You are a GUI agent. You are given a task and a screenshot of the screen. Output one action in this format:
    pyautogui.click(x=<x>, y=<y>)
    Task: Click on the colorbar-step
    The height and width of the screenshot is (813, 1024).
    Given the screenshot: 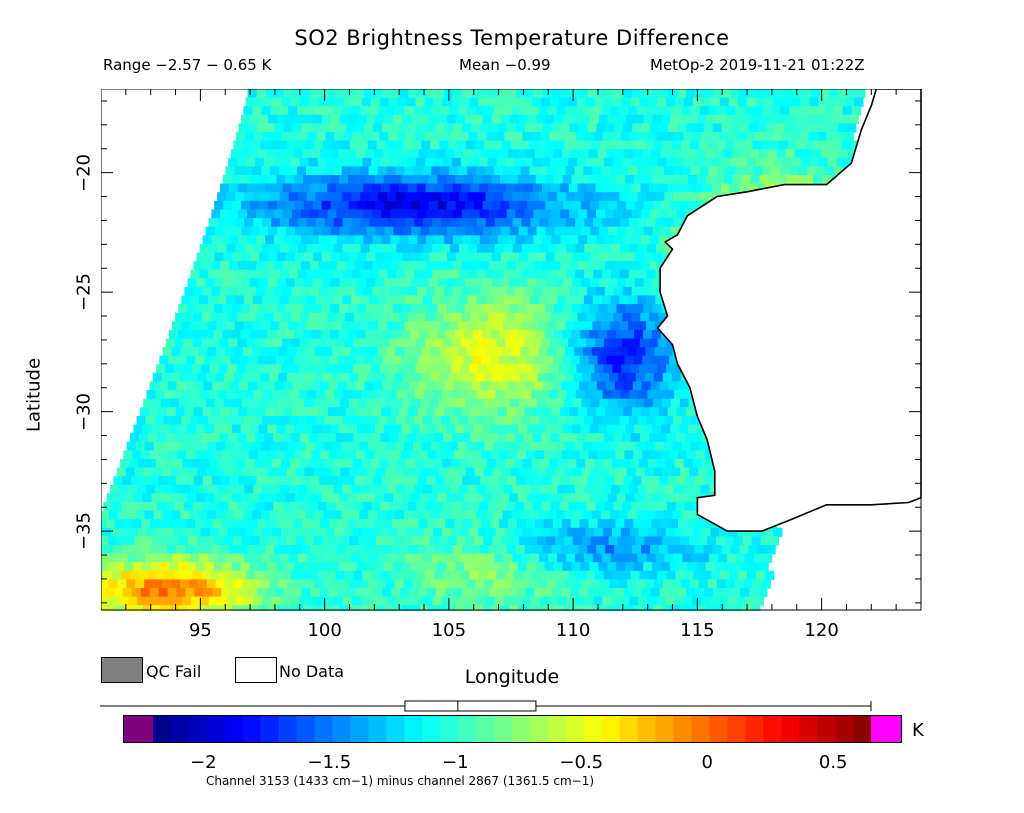 What is the action you would take?
    pyautogui.click(x=808, y=729)
    